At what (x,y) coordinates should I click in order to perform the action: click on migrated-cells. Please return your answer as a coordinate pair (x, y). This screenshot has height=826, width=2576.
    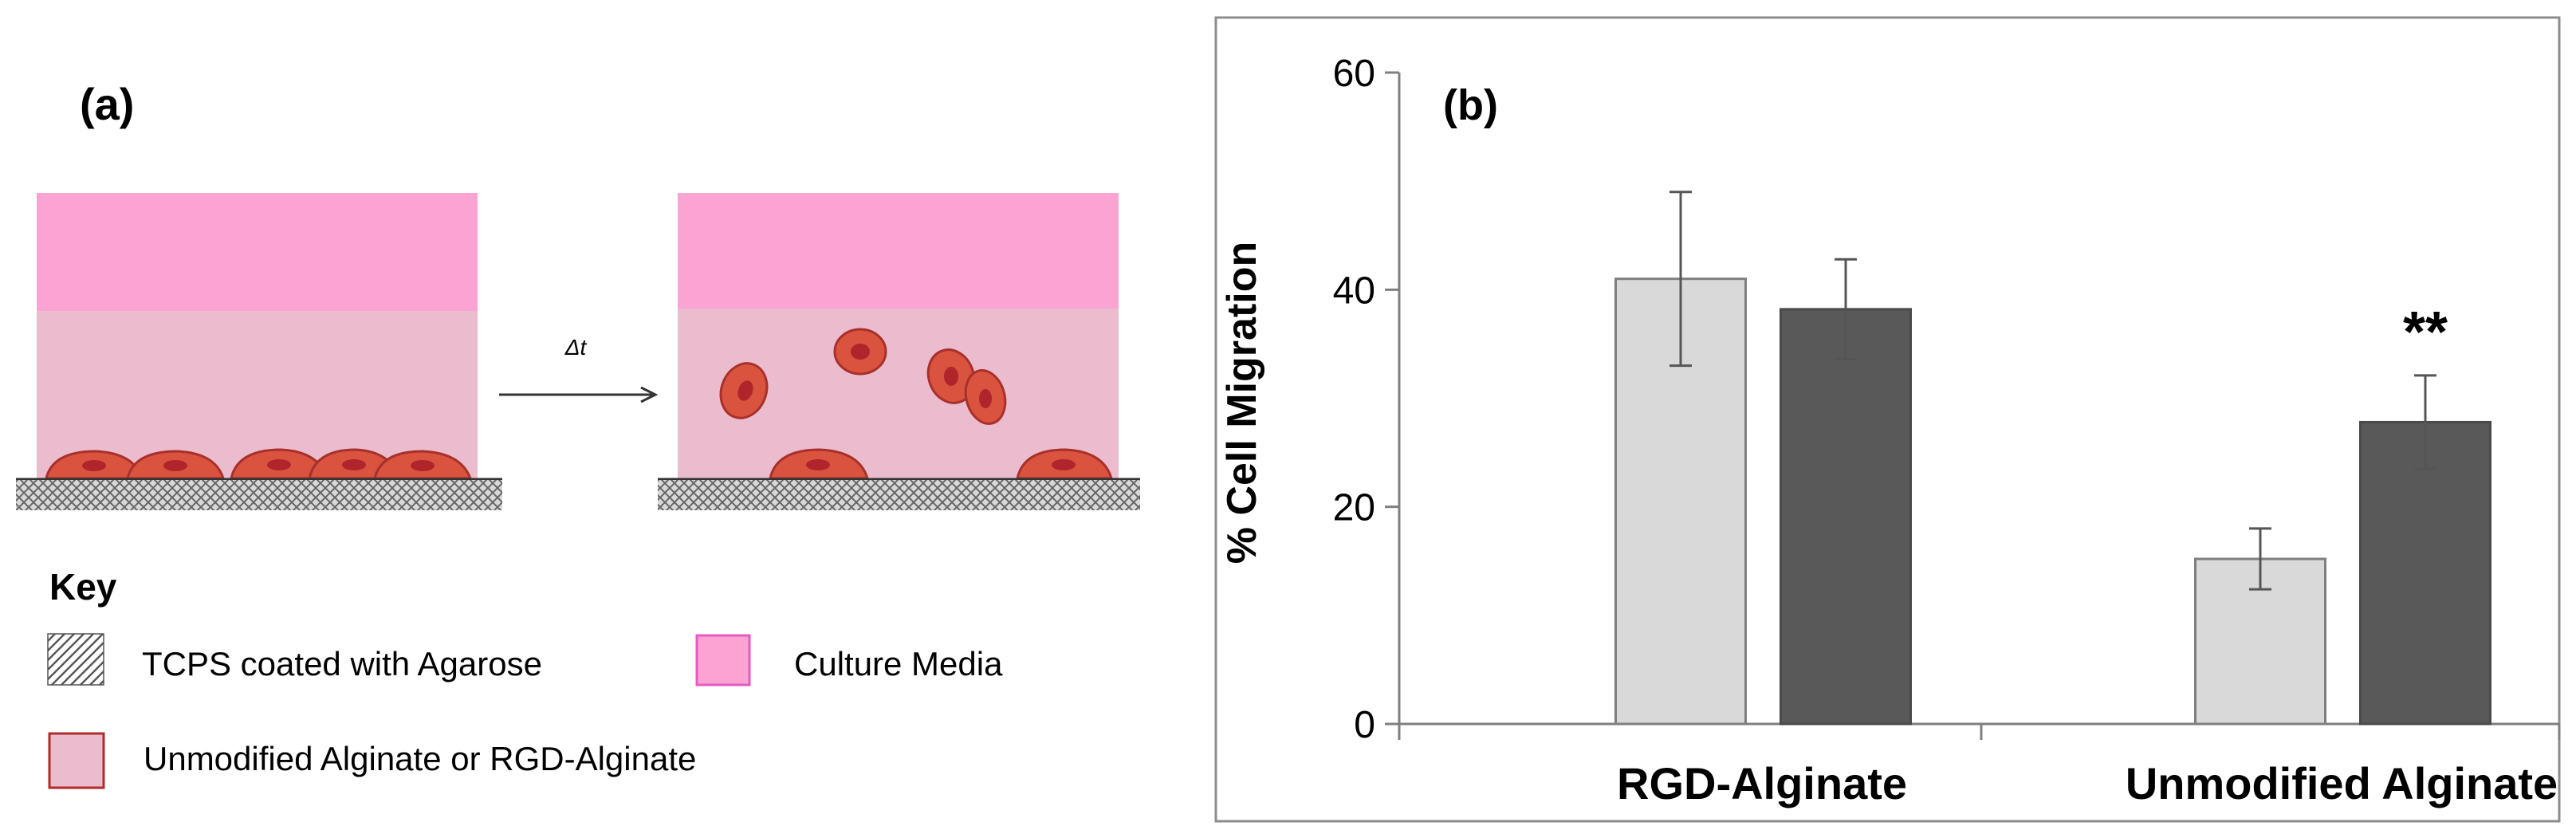
    Looking at the image, I should click on (863, 376).